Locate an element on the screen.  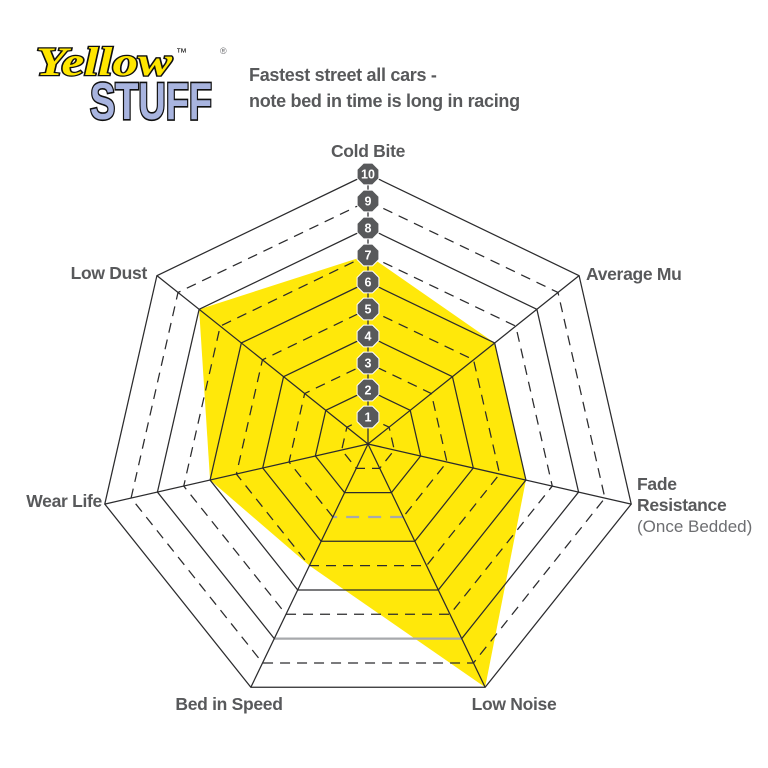
scale-bubble-label-4: 4 is located at coordinates (368, 337).